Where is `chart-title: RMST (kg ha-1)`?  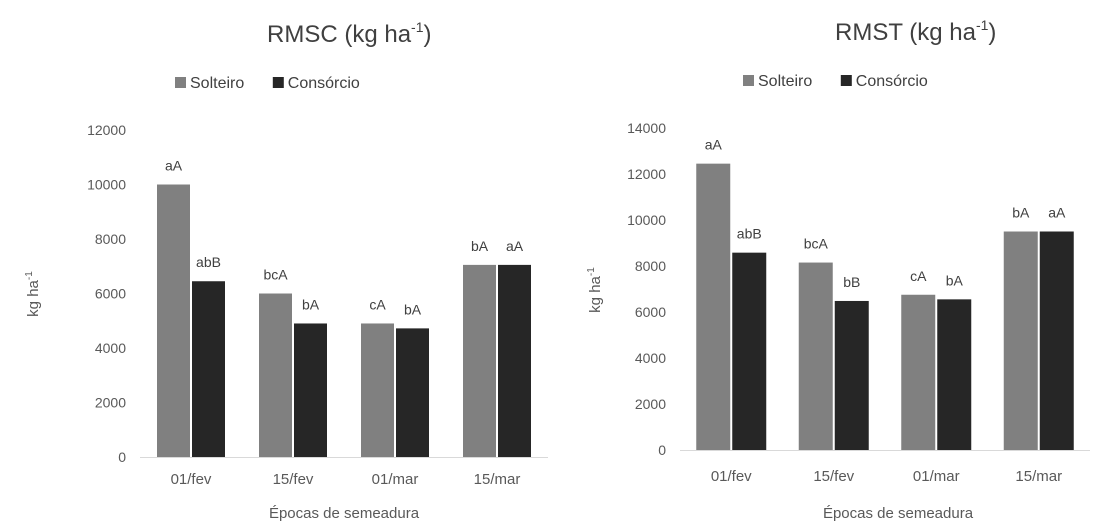 chart-title: RMST (kg ha-1) is located at coordinates (915, 31).